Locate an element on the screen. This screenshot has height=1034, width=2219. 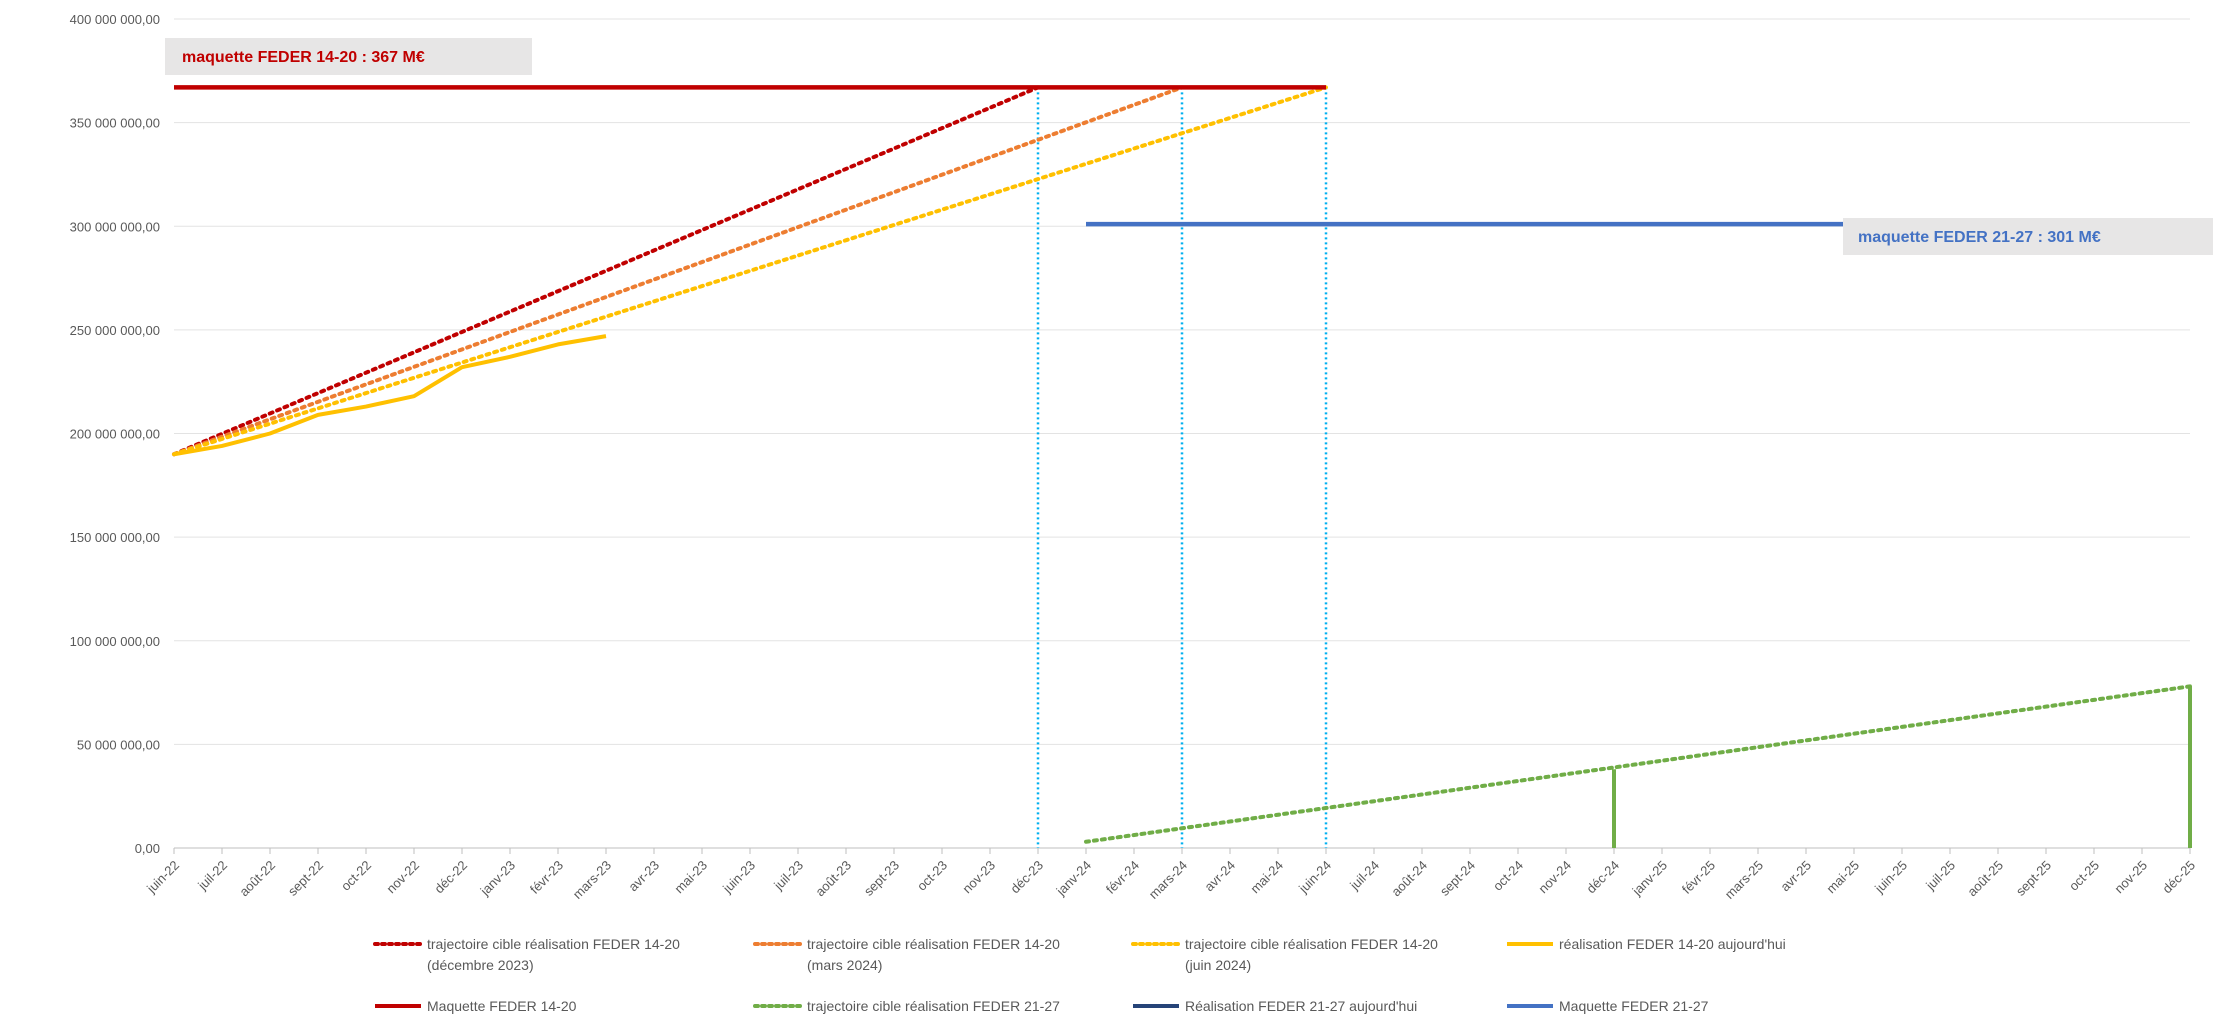
legend-label-4: Maquette FEDER 14-20 is located at coordinates (502, 1006).